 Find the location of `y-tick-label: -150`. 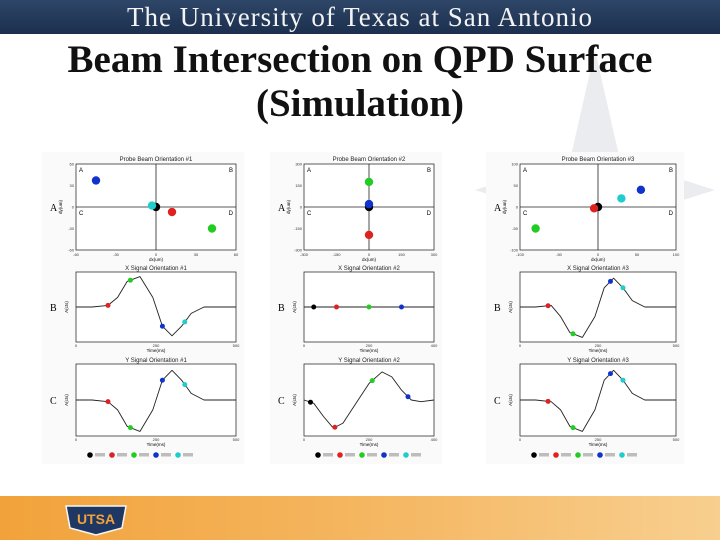

y-tick-label: -150 is located at coordinates (298, 228).